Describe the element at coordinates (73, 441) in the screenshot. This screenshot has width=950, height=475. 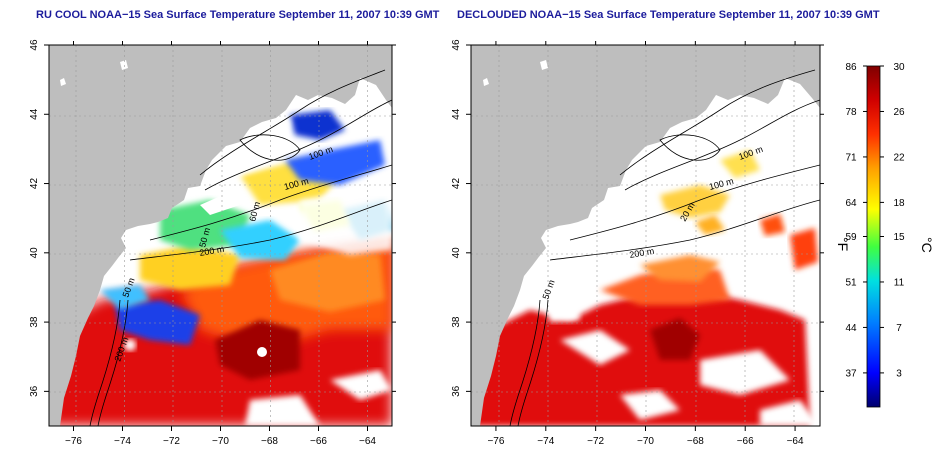
I see `left-lon-tick-label: −76` at that location.